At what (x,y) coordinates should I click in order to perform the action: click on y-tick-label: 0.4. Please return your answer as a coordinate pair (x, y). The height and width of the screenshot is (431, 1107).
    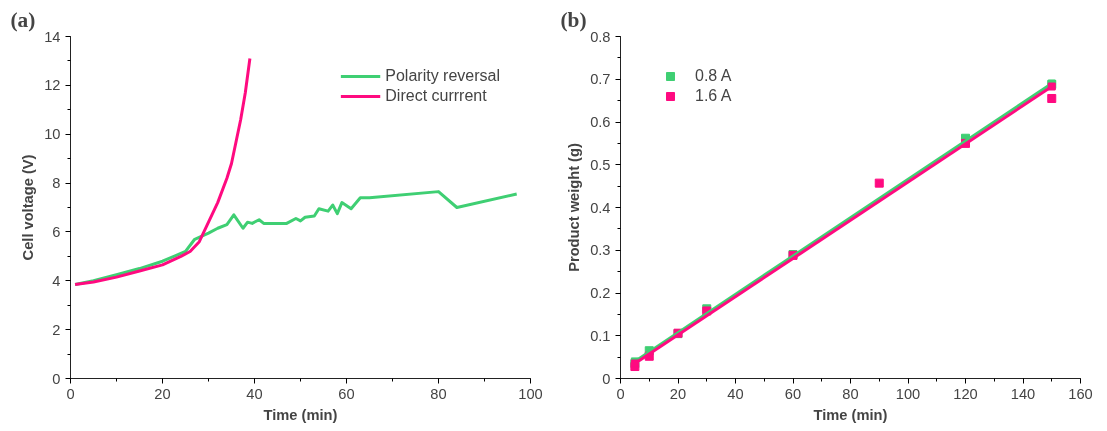
    Looking at the image, I should click on (600, 207).